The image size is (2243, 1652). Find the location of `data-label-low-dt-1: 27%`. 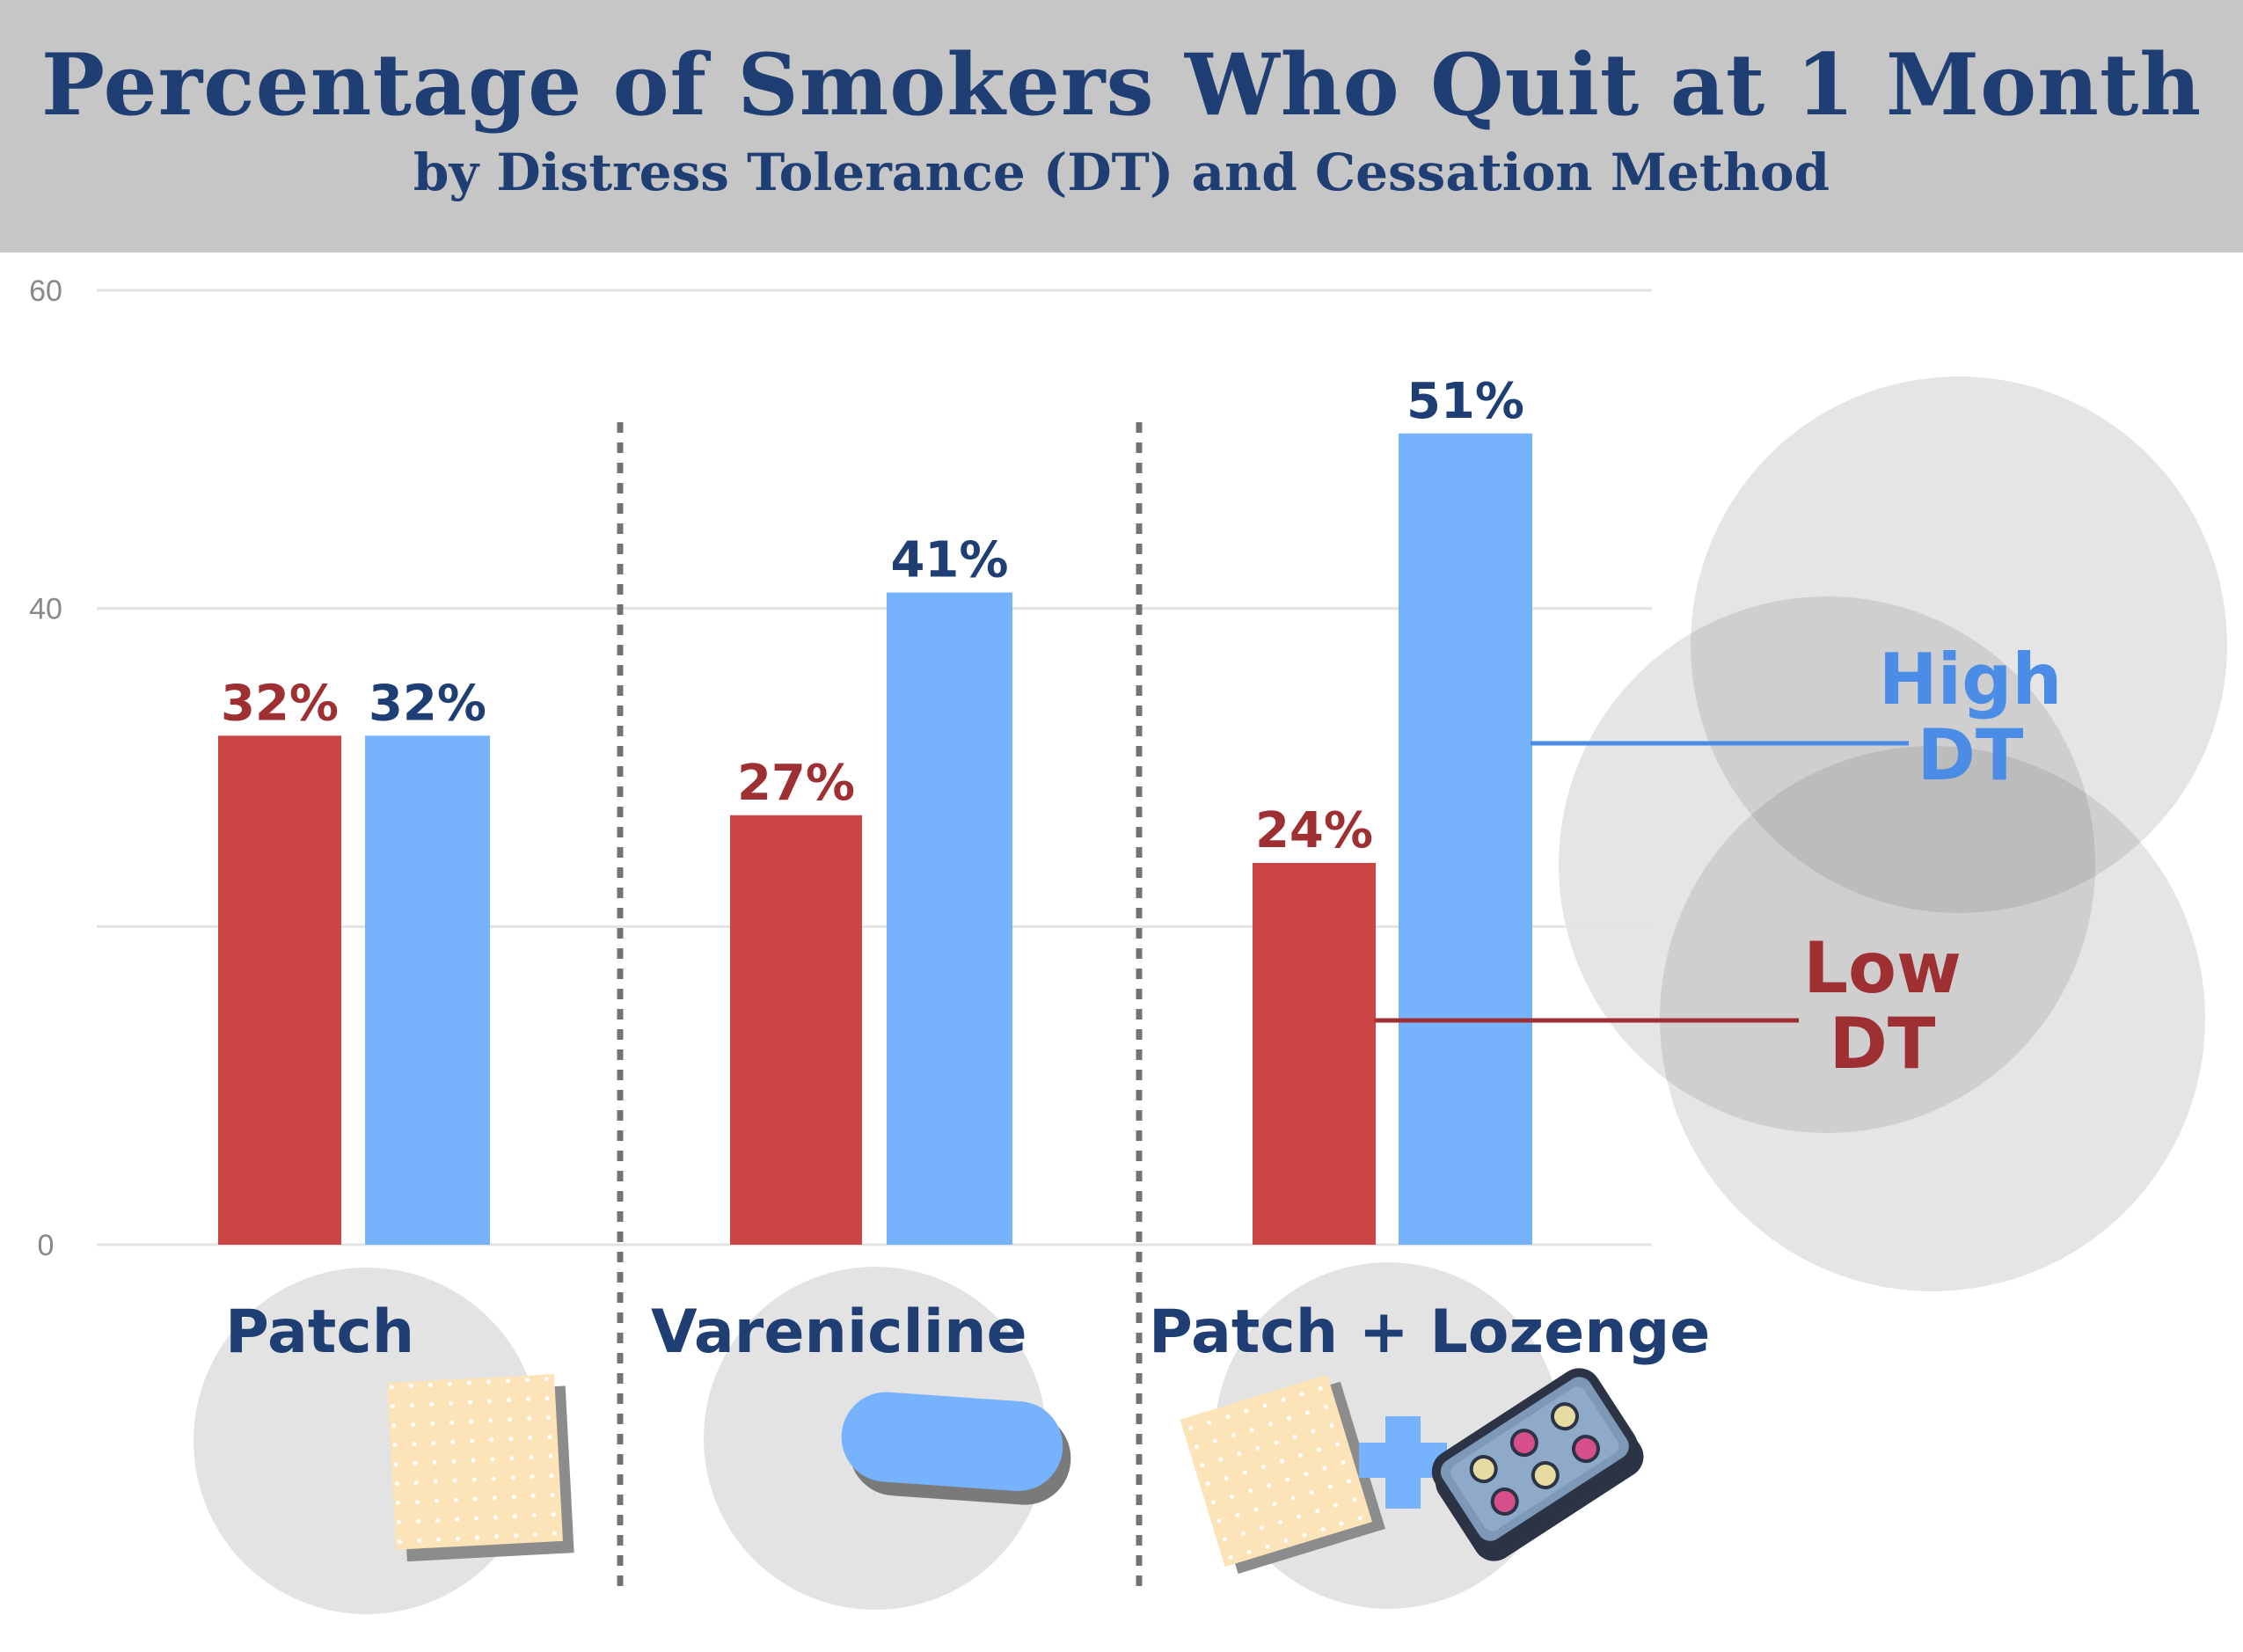

data-label-low-dt-1: 27% is located at coordinates (796, 783).